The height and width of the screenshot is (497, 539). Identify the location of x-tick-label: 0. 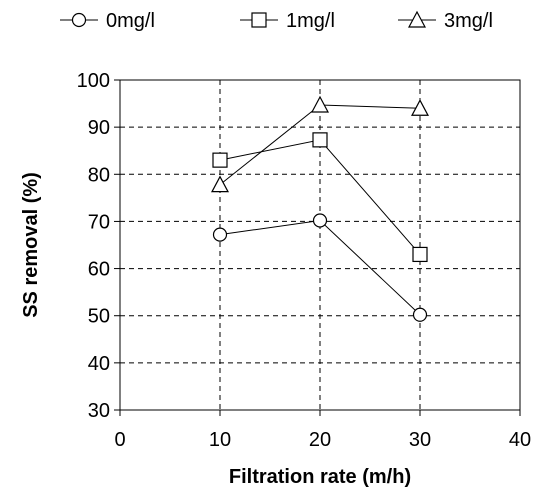
(119, 440).